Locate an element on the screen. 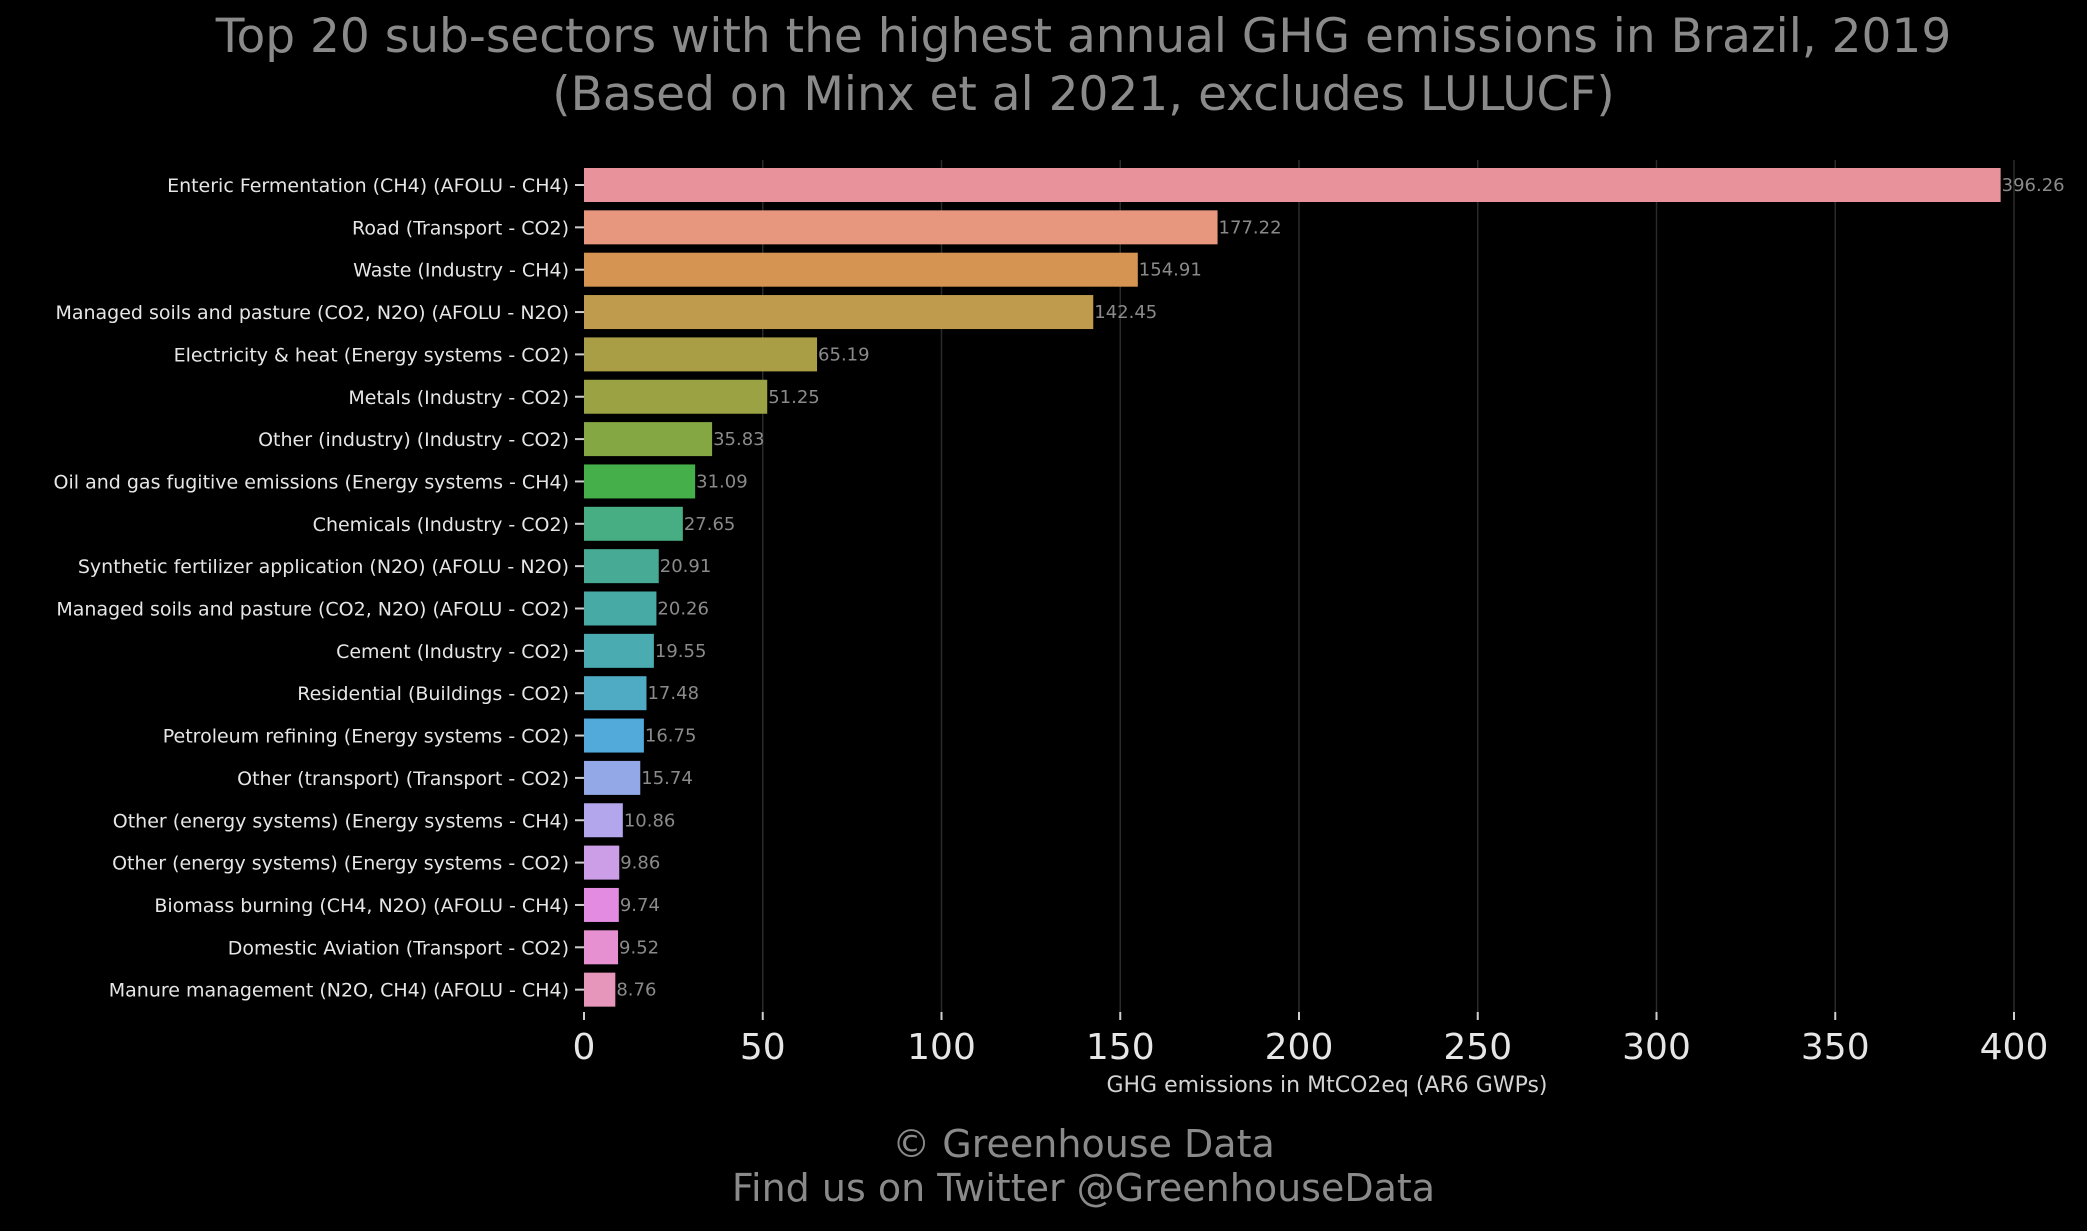 The height and width of the screenshot is (1231, 2087). x-tick-label: 150 is located at coordinates (1120, 1047).